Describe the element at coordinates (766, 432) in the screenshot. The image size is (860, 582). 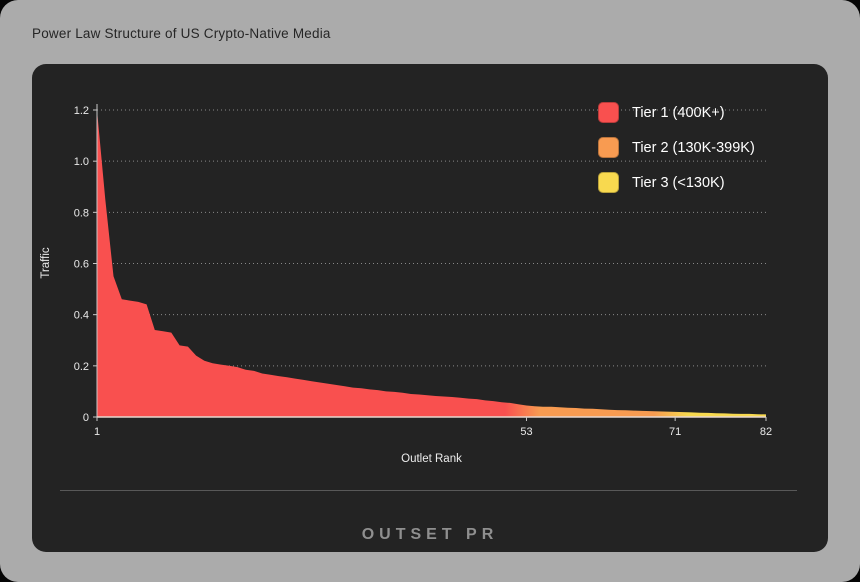
I see `svg-text: 82` at that location.